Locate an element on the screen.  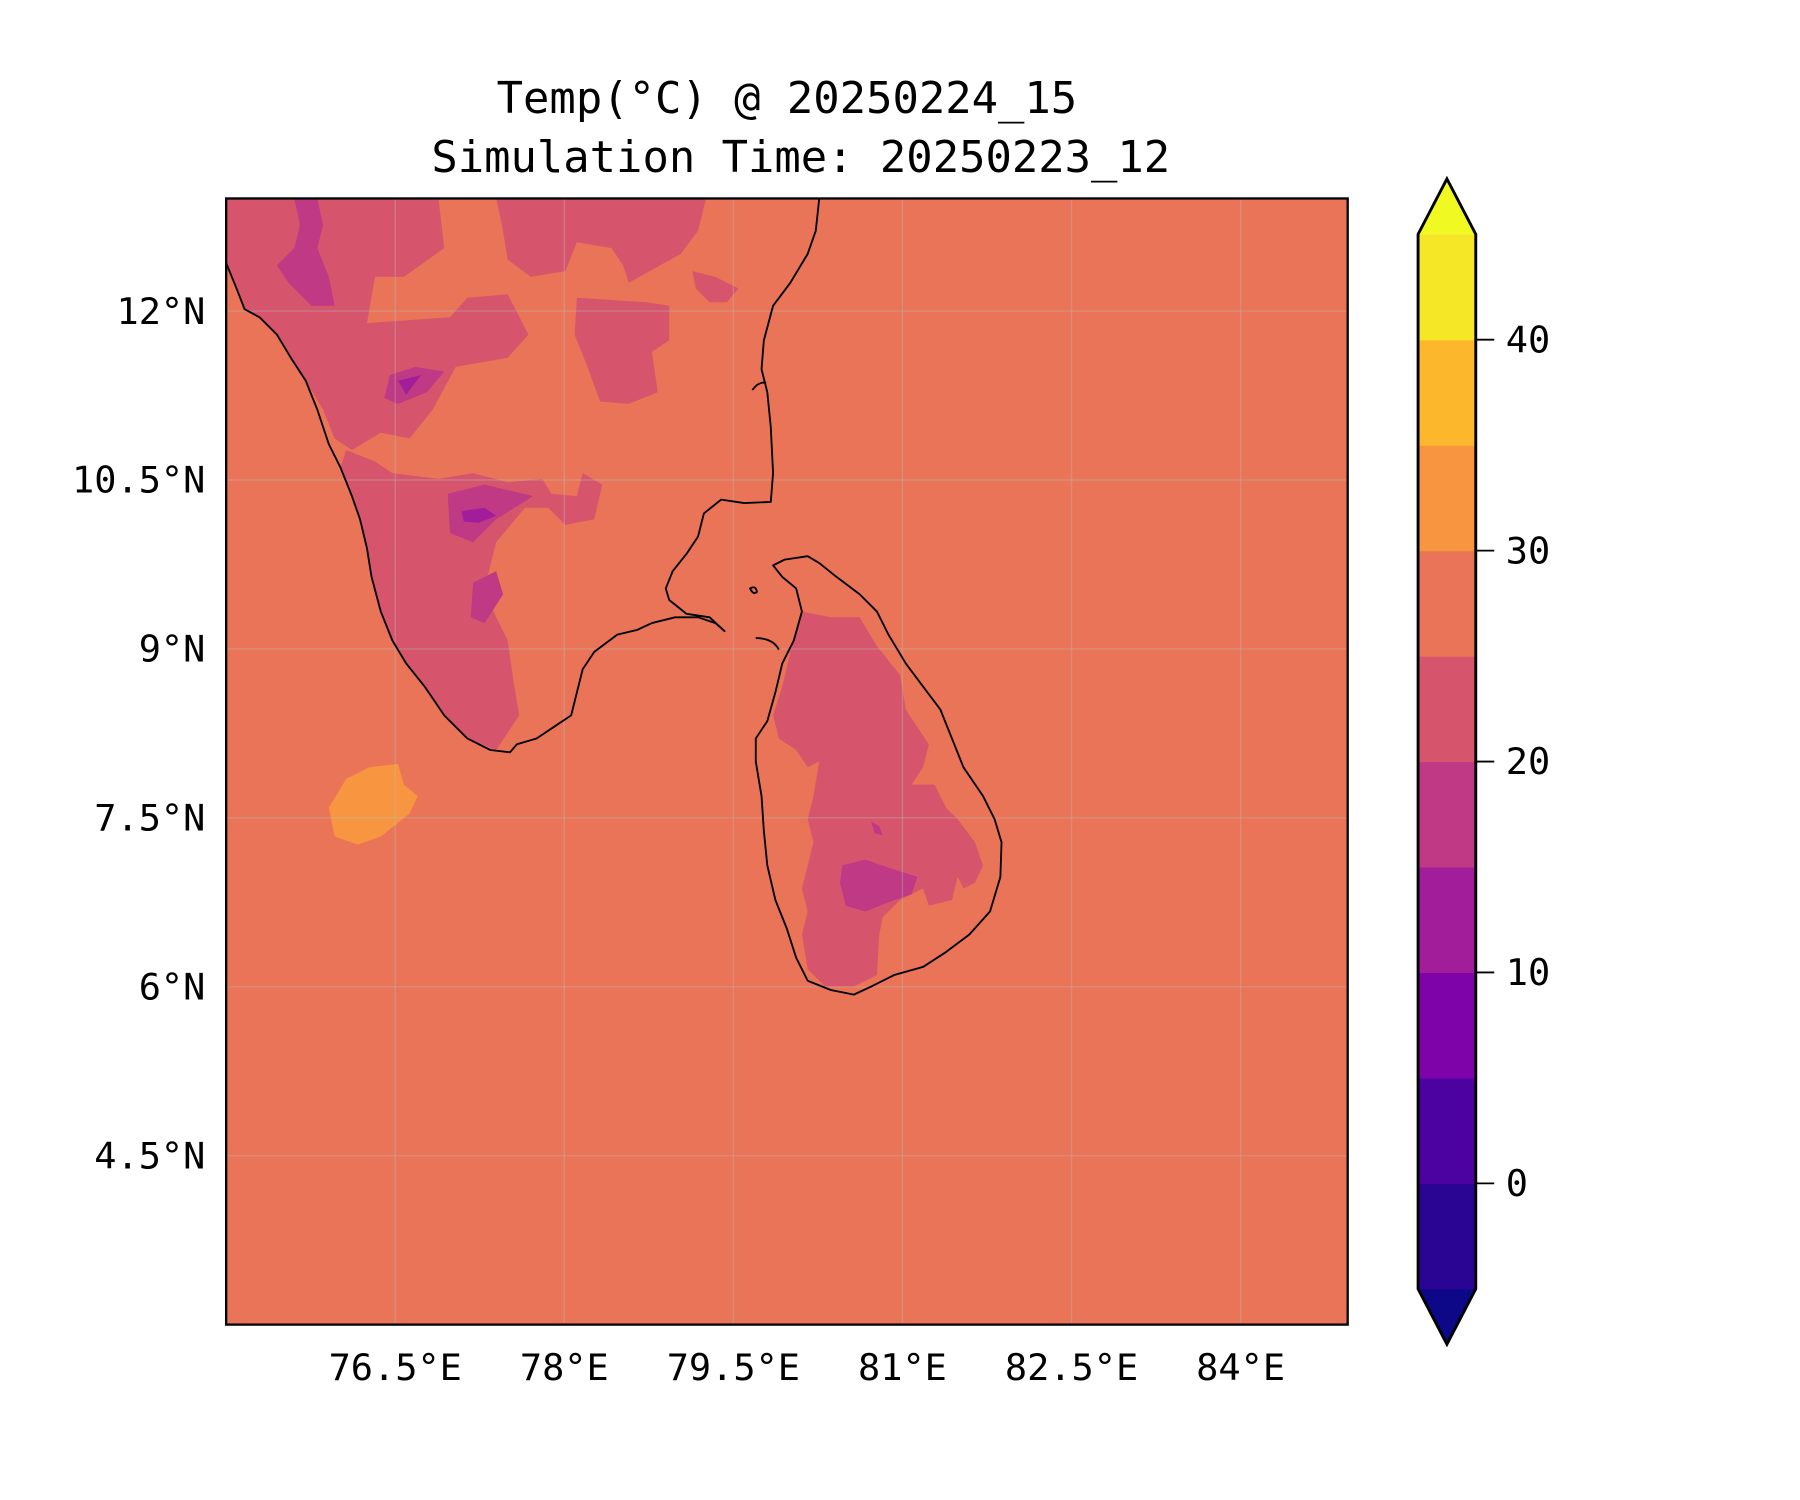
colorbar-extend-over is located at coordinates (1447, 206).